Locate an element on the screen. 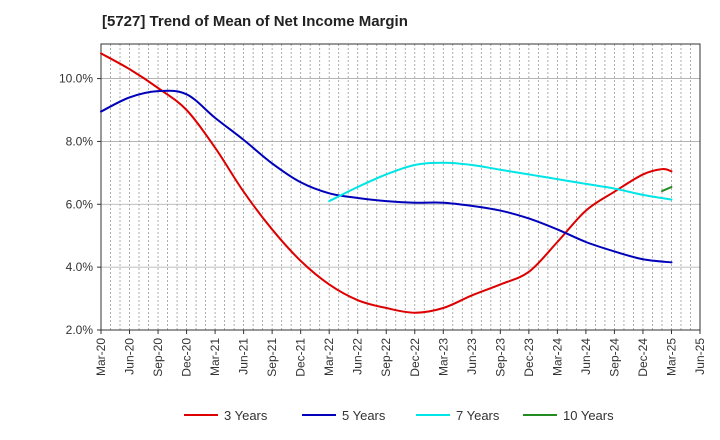  legend-label: 10 Years is located at coordinates (588, 415).